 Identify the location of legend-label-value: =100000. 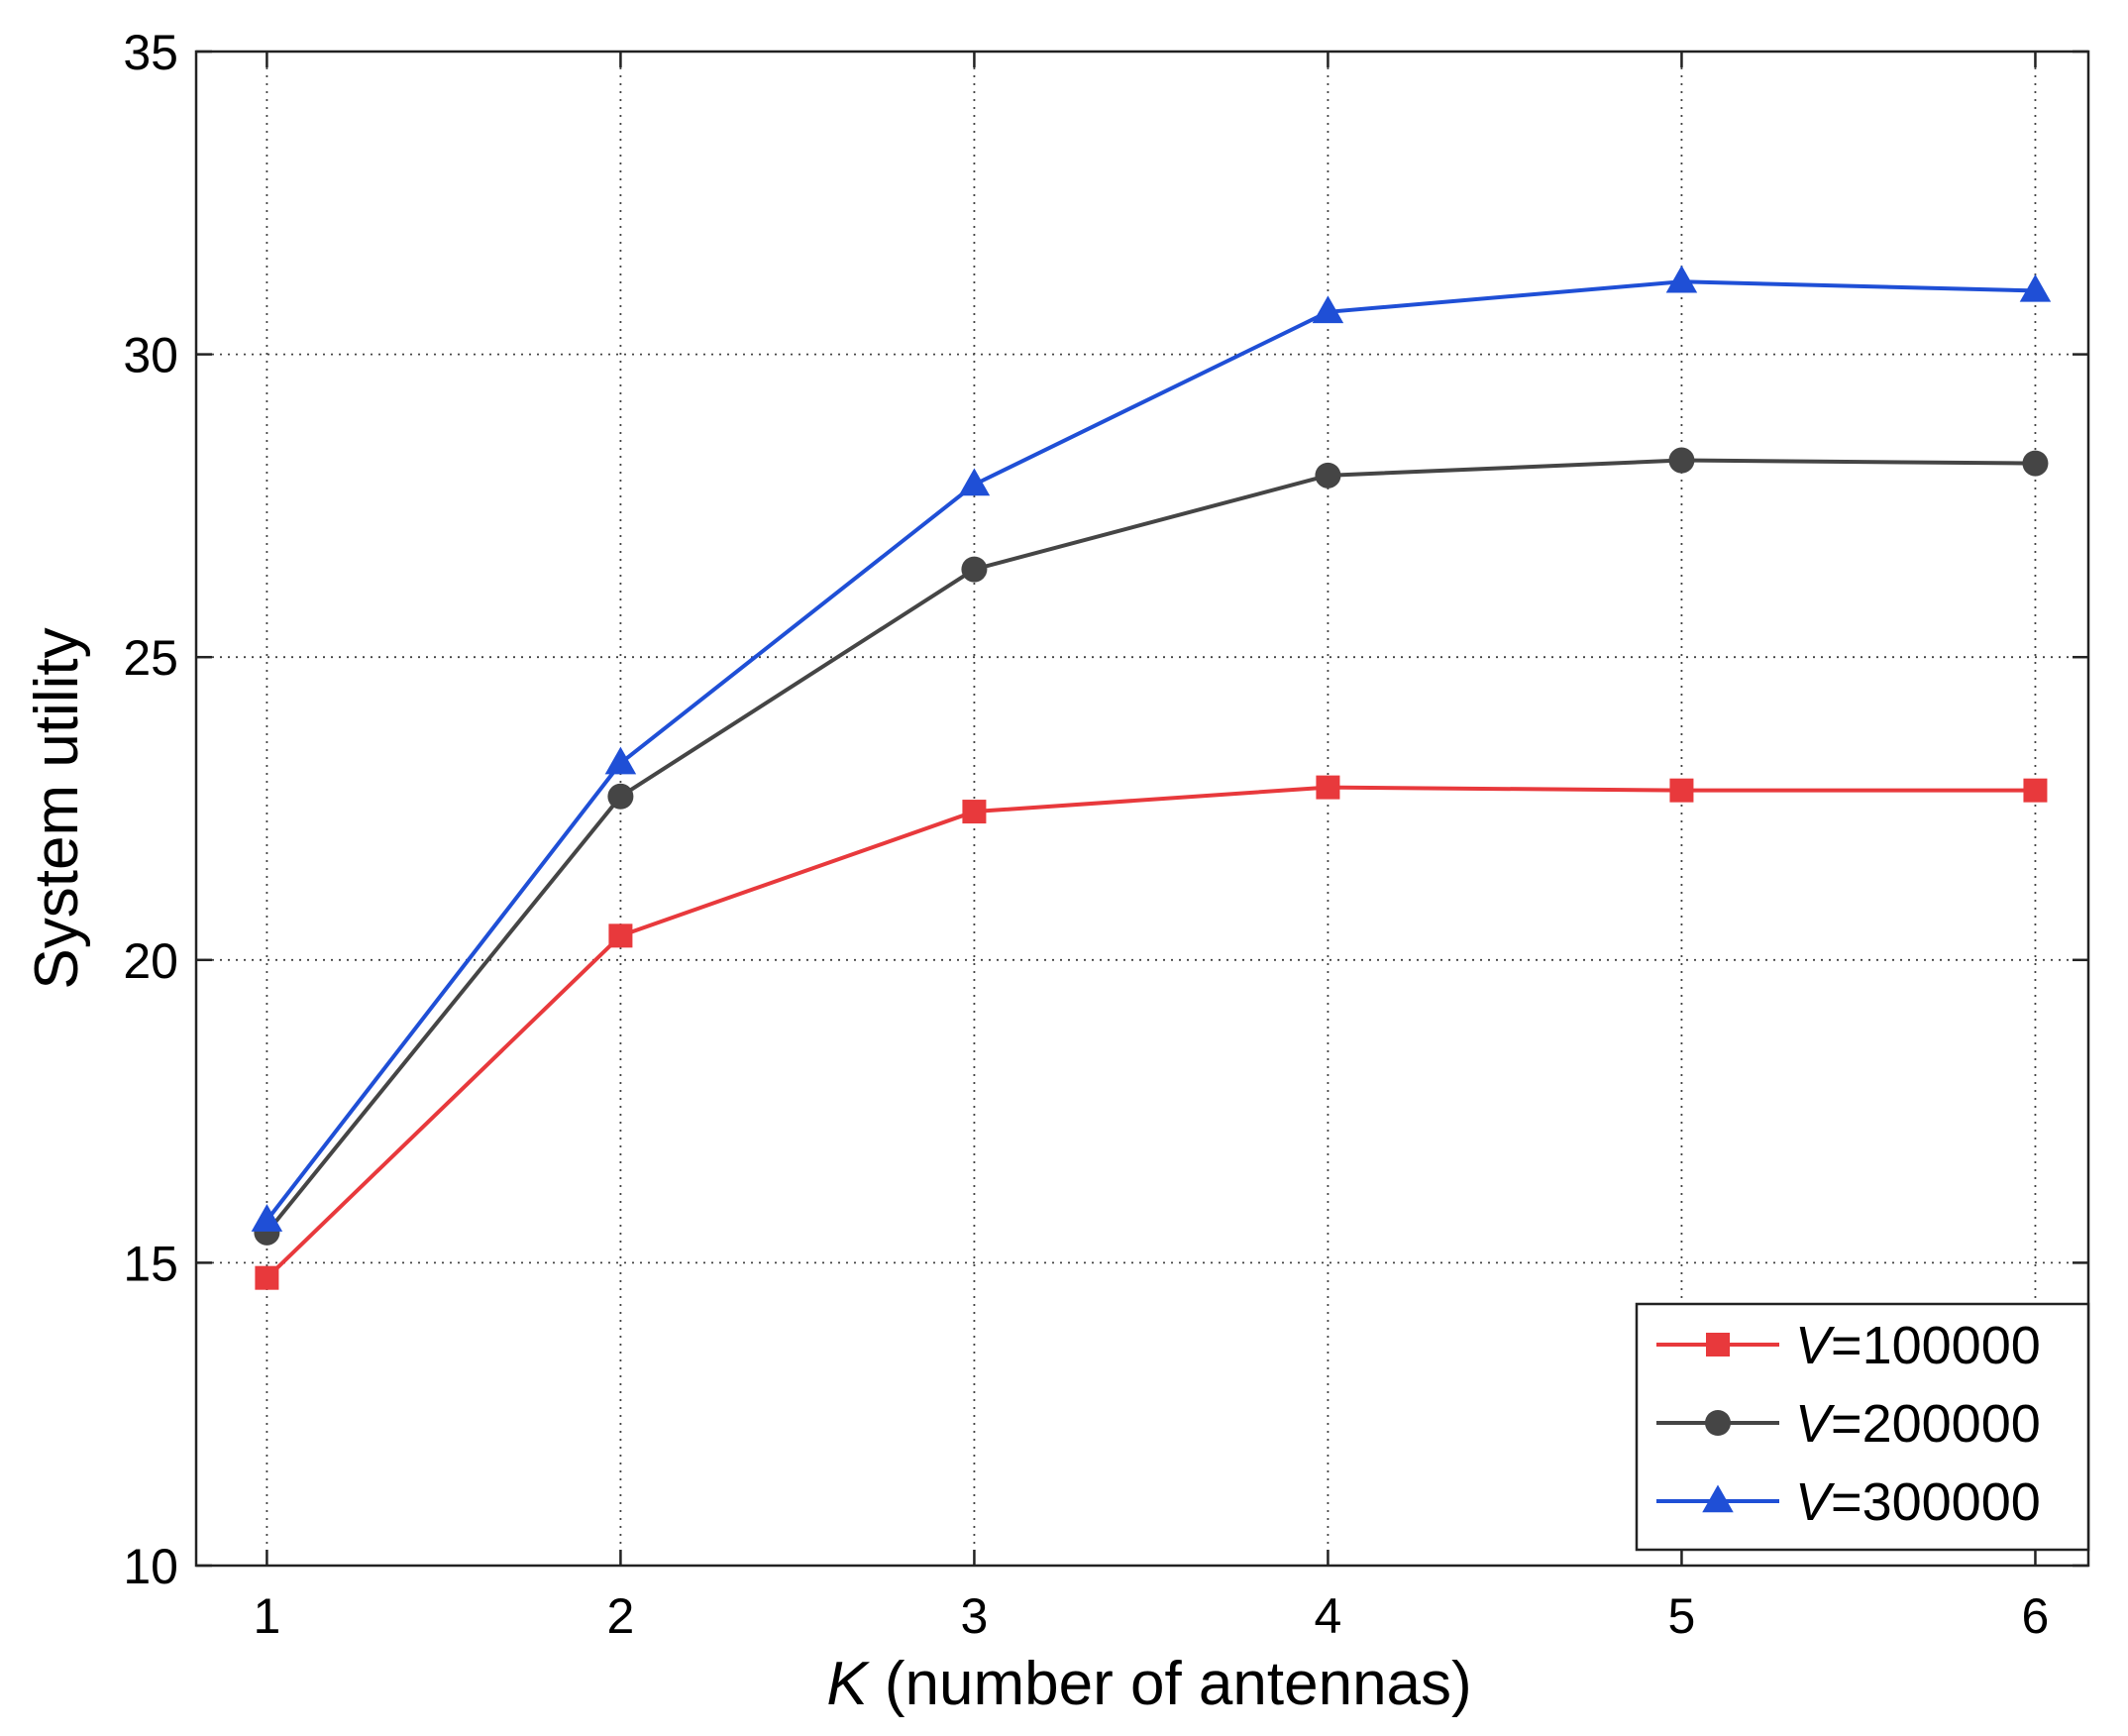
(1936, 1345).